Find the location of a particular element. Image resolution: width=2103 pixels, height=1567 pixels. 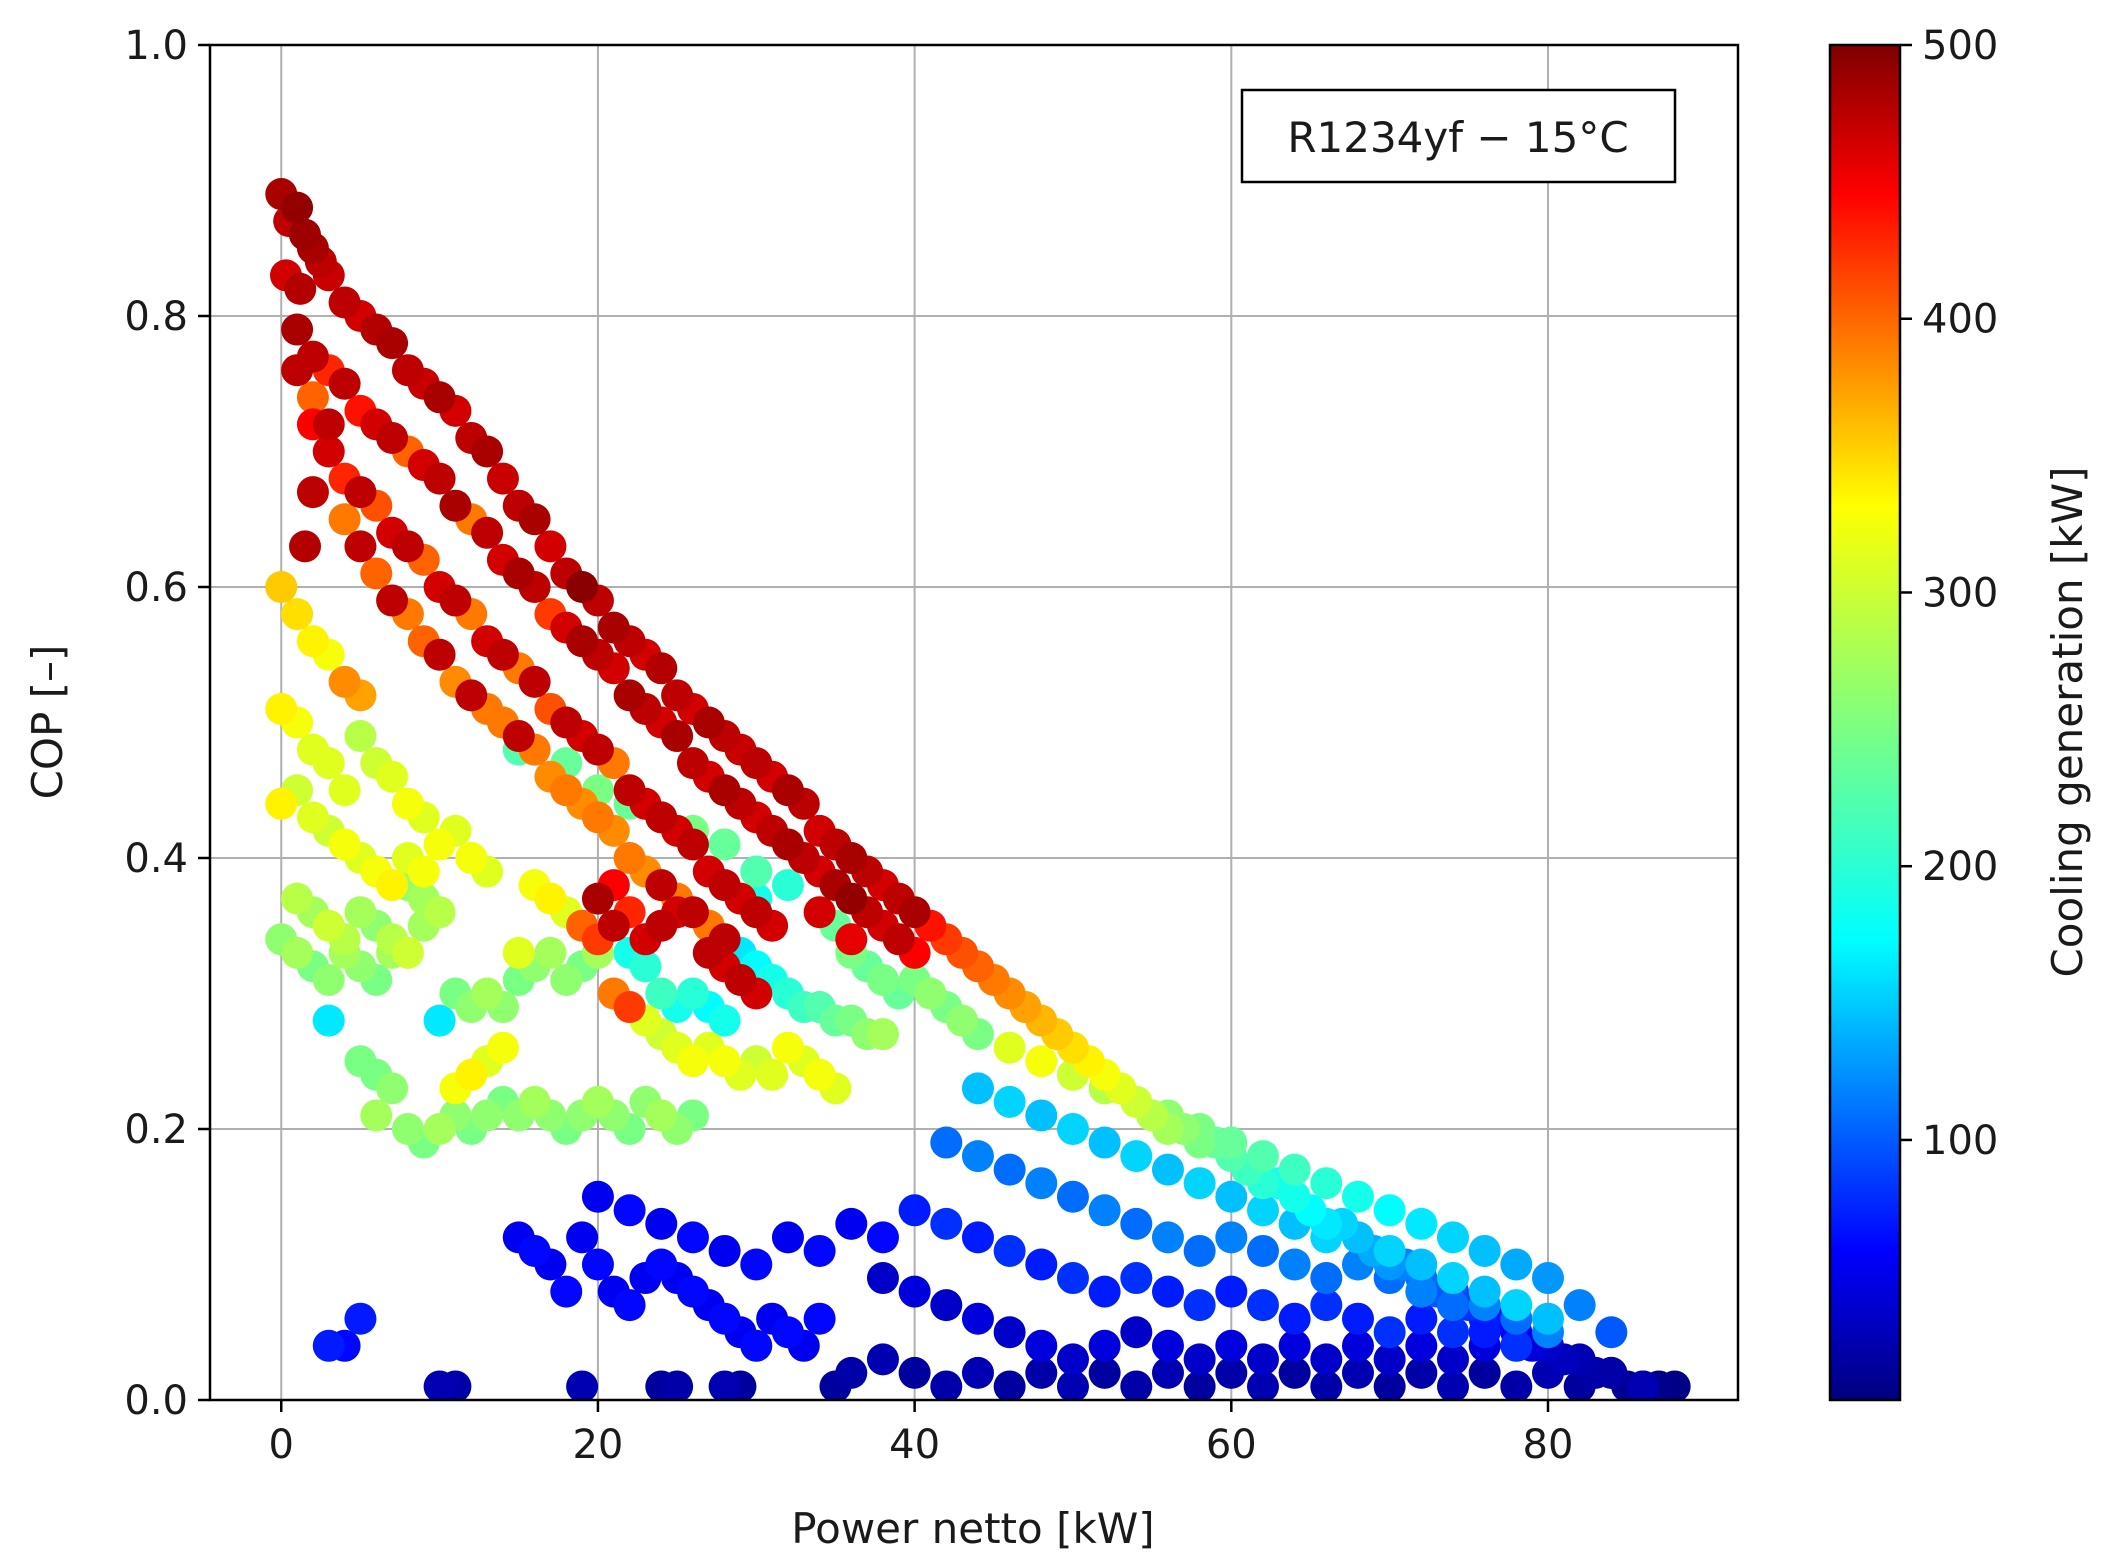

x-tick-label: 40 is located at coordinates (914, 1445).